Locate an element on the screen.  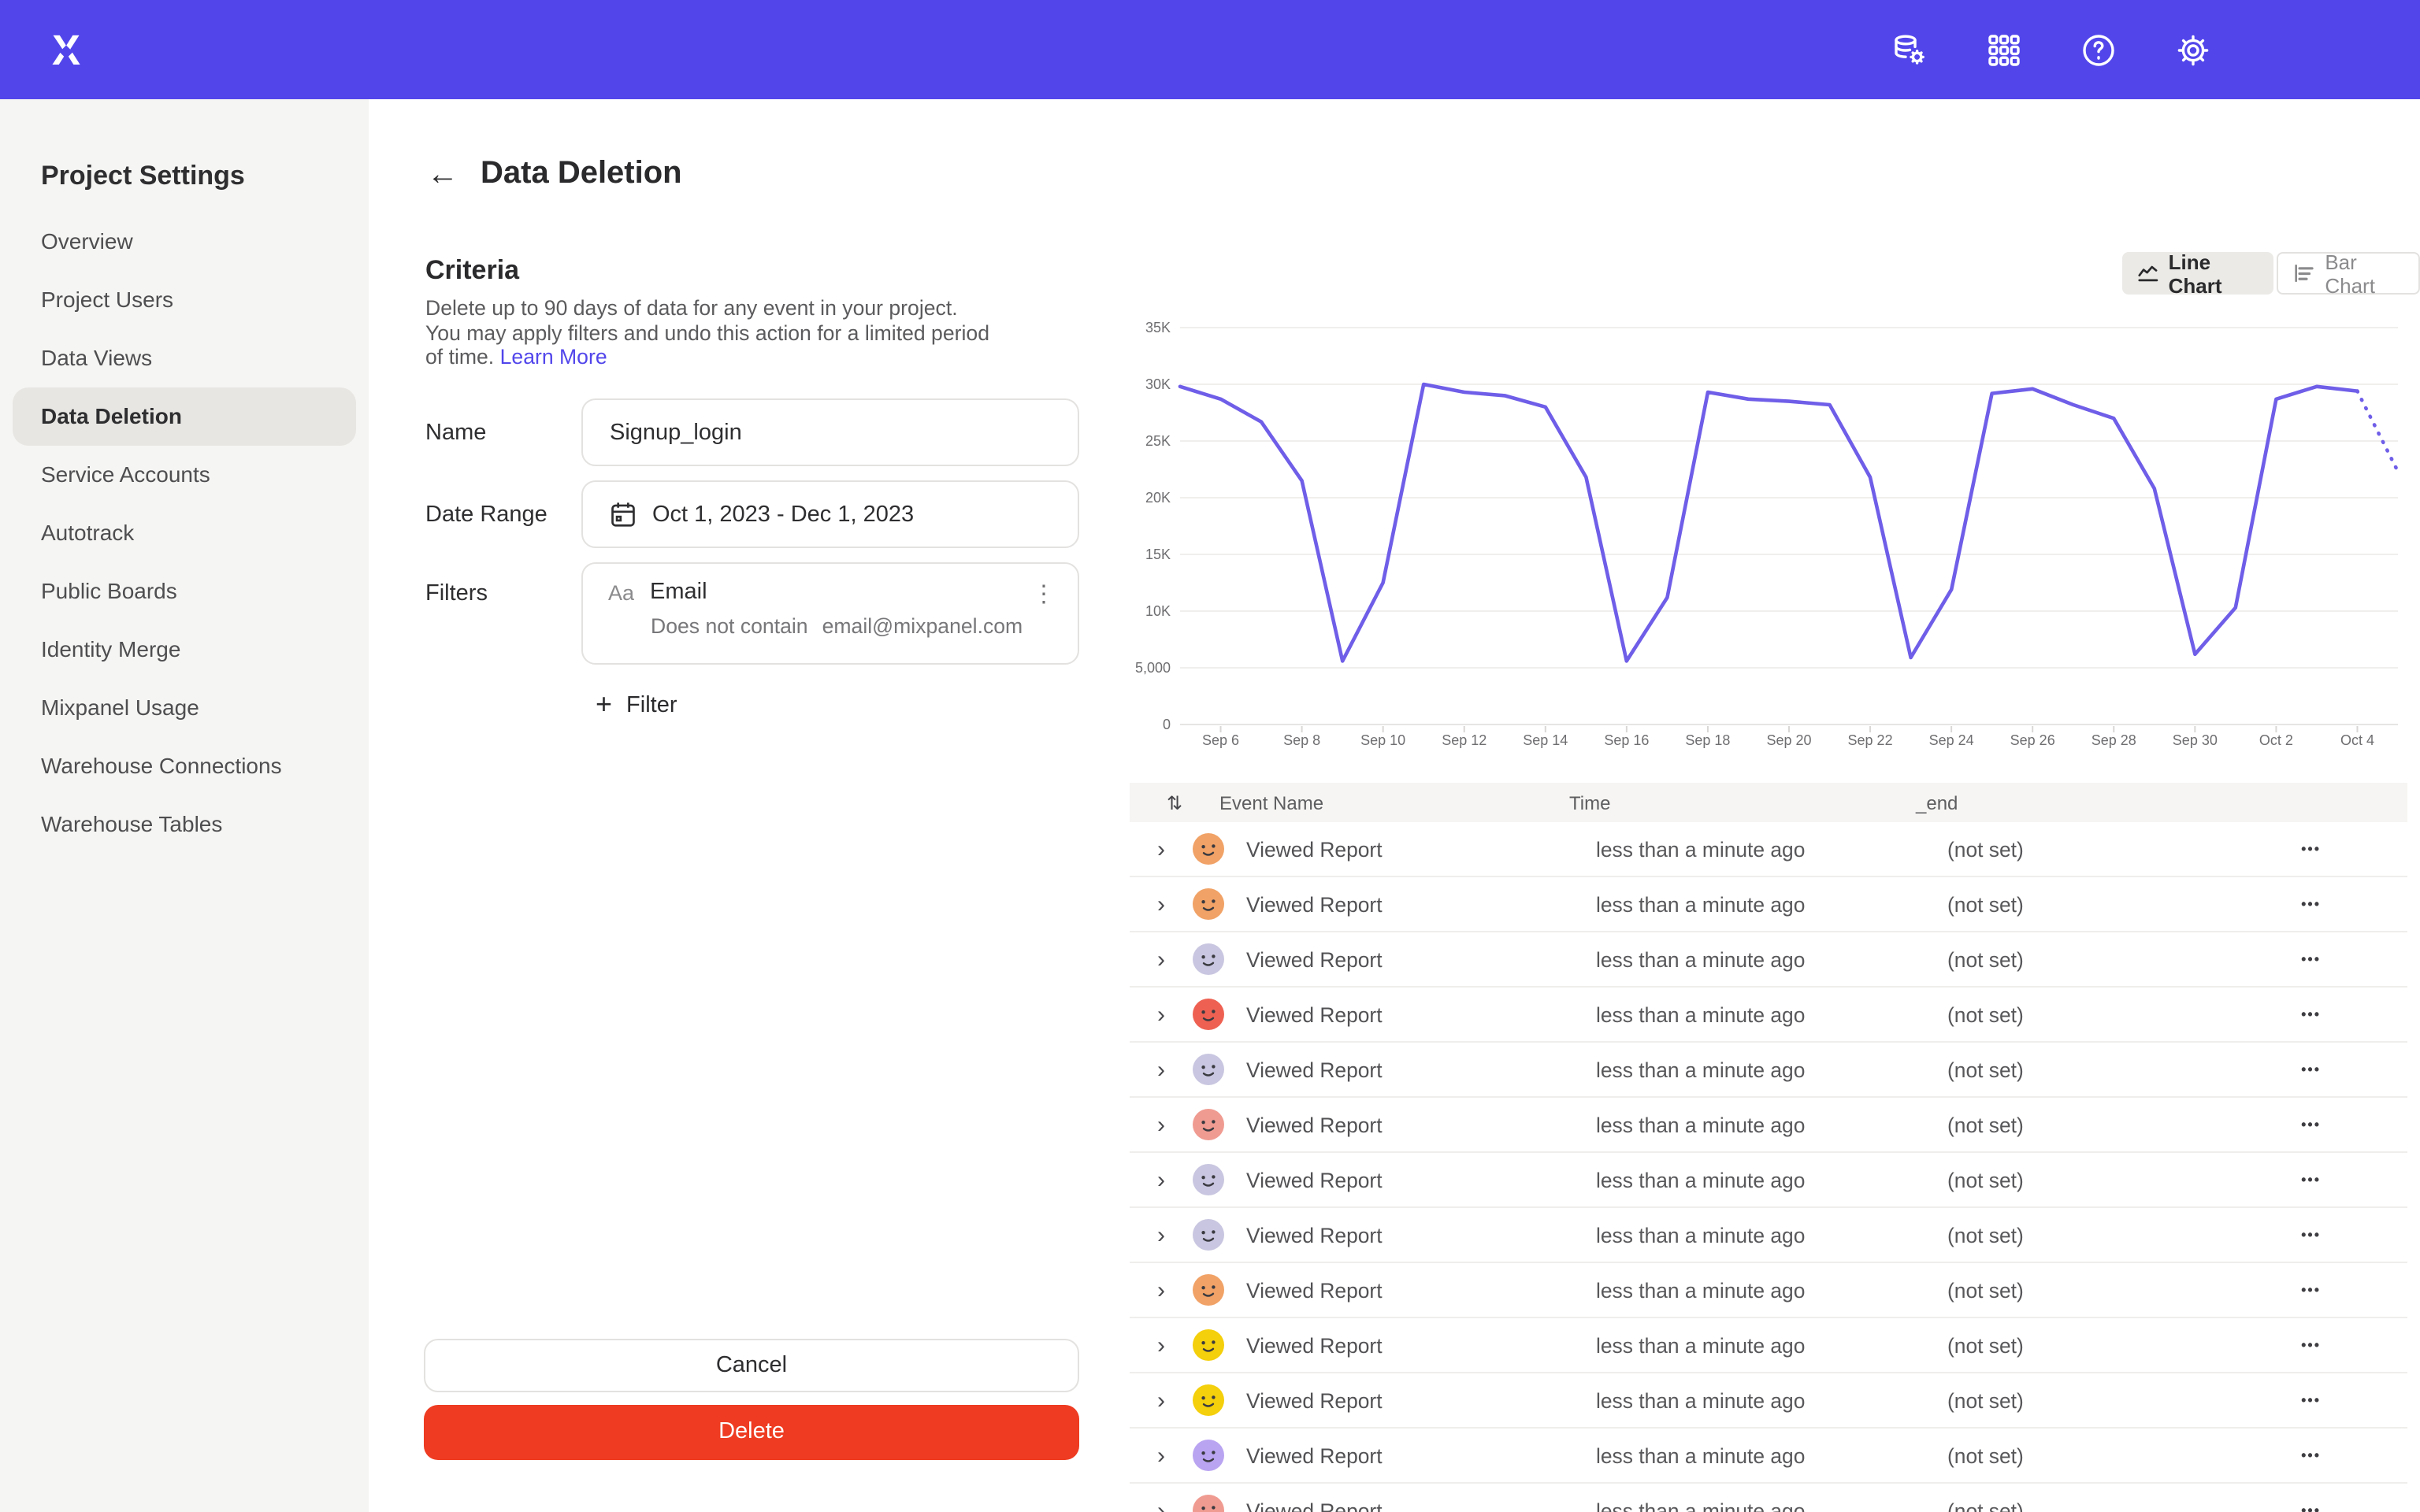
sort-icon: ⇅ is located at coordinates (1174, 802).